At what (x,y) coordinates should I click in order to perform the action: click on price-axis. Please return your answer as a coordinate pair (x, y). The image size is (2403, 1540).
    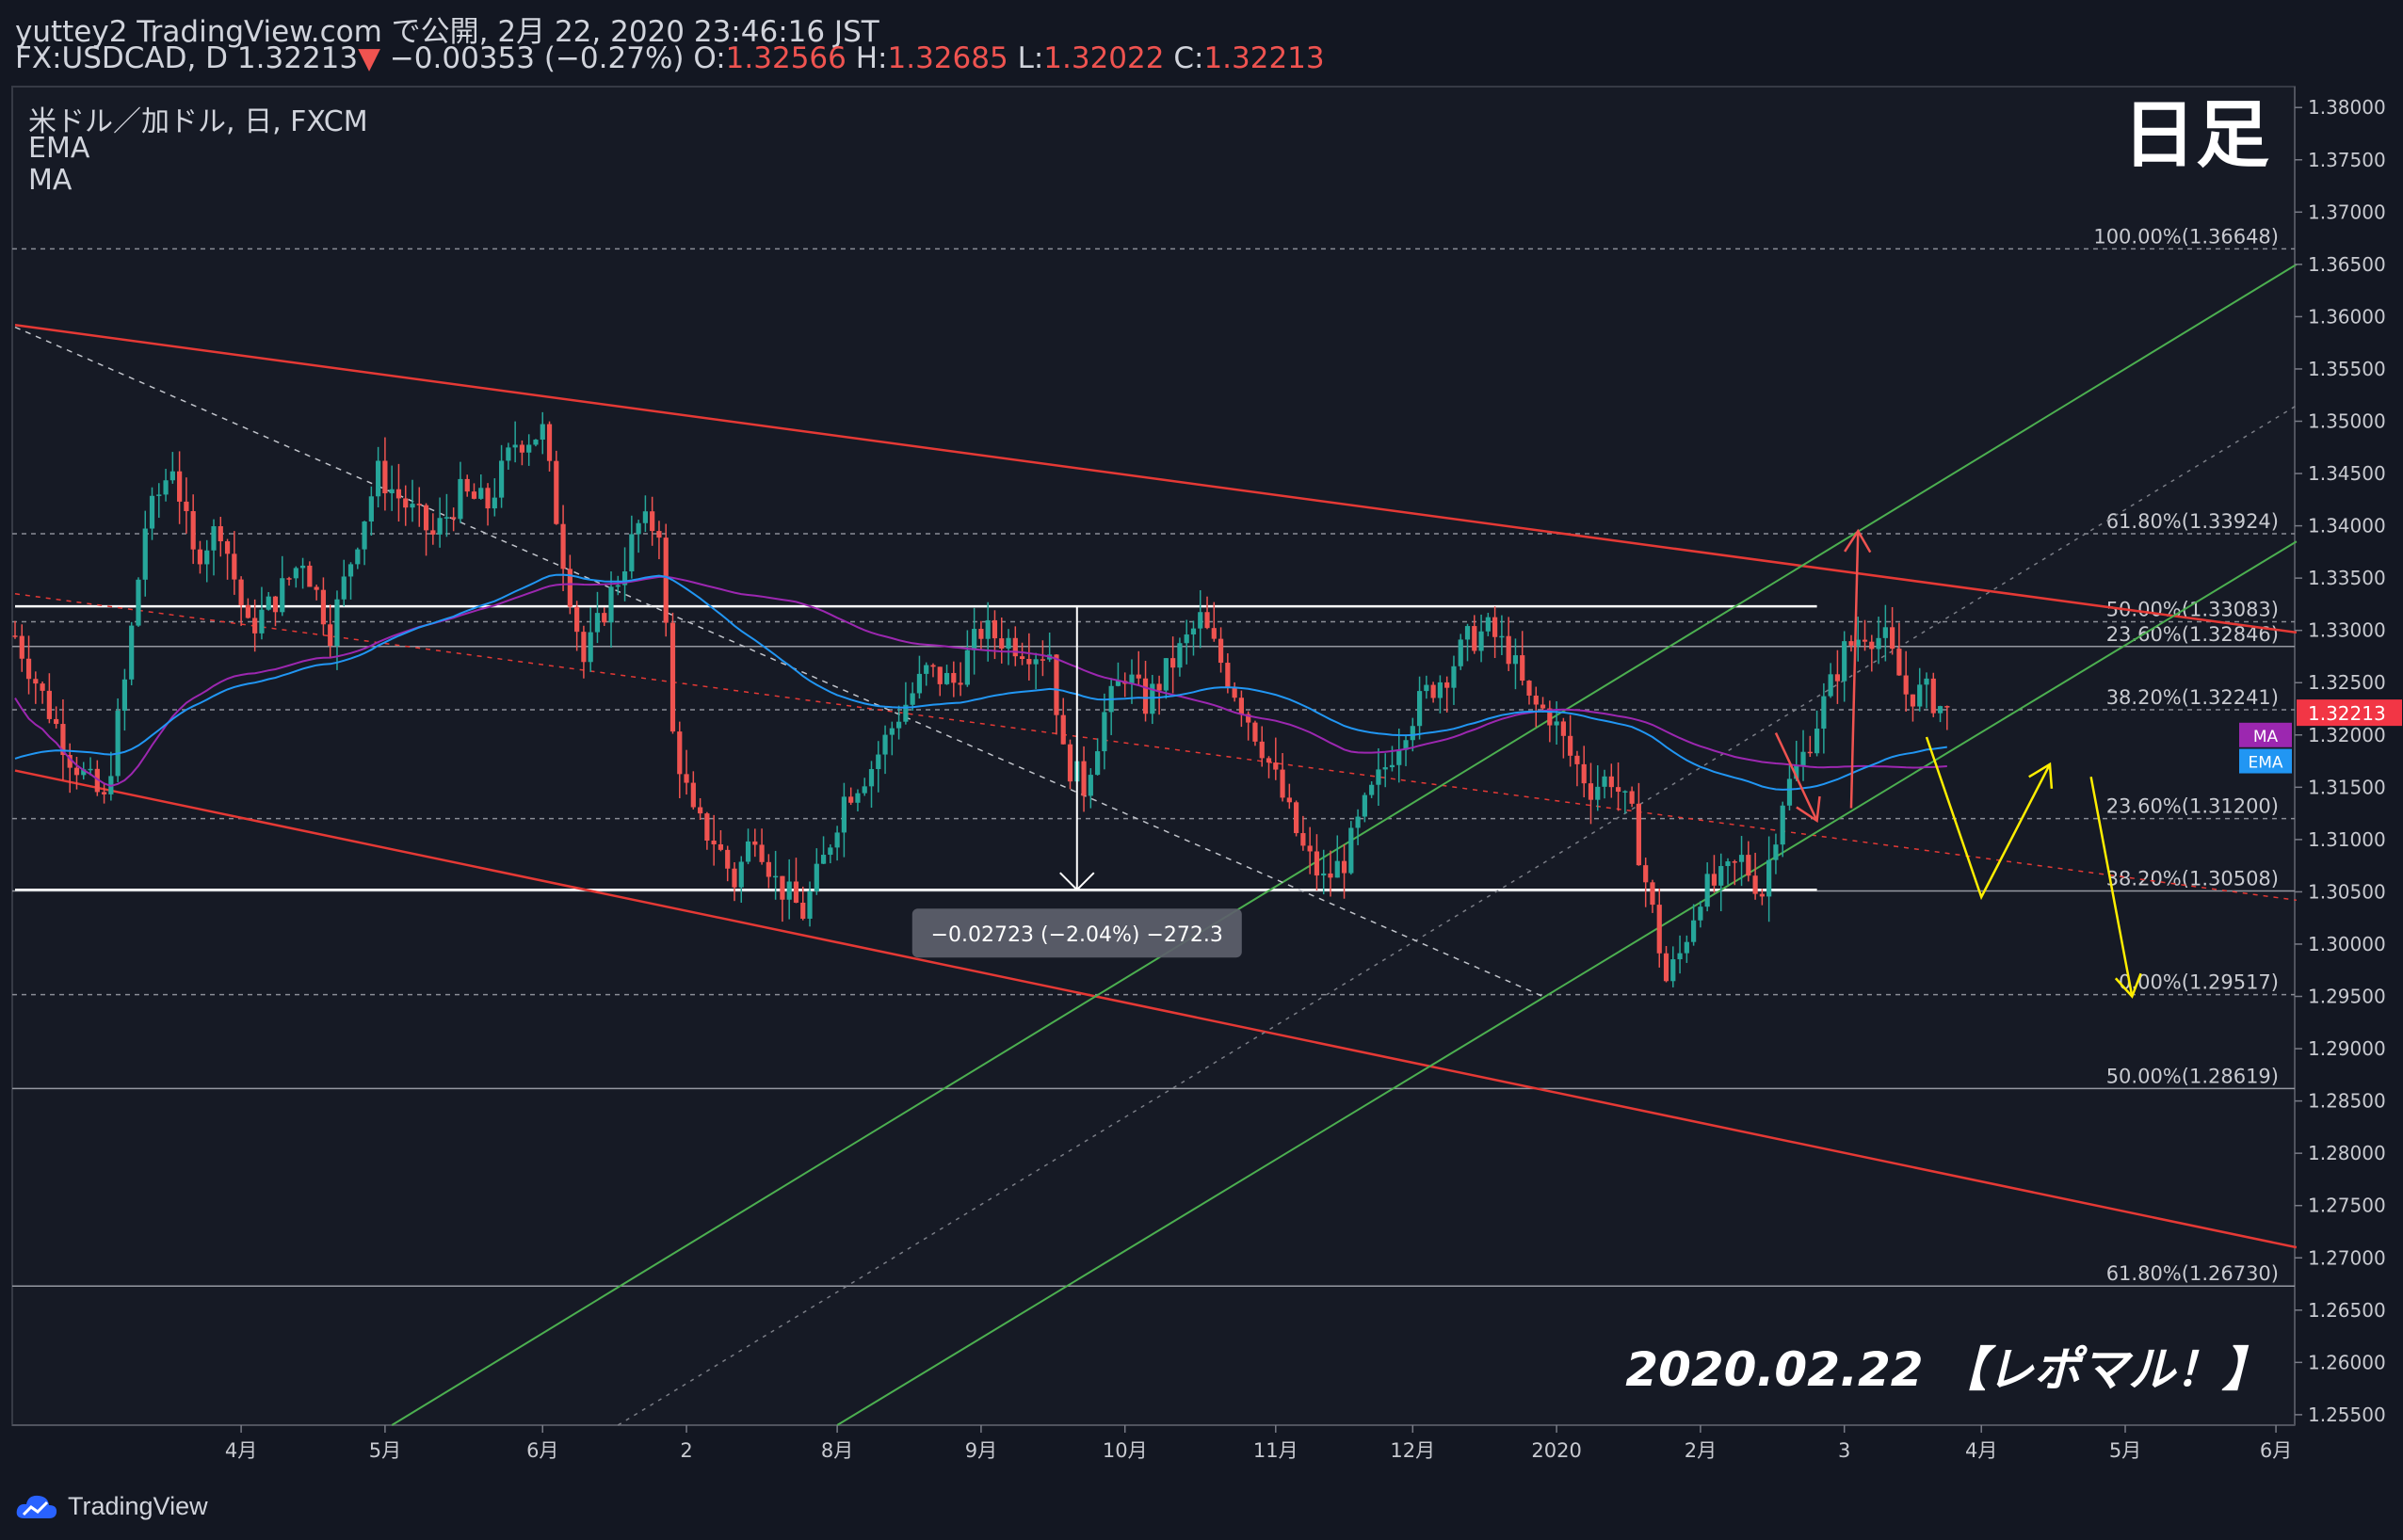
    Looking at the image, I should click on (2349, 756).